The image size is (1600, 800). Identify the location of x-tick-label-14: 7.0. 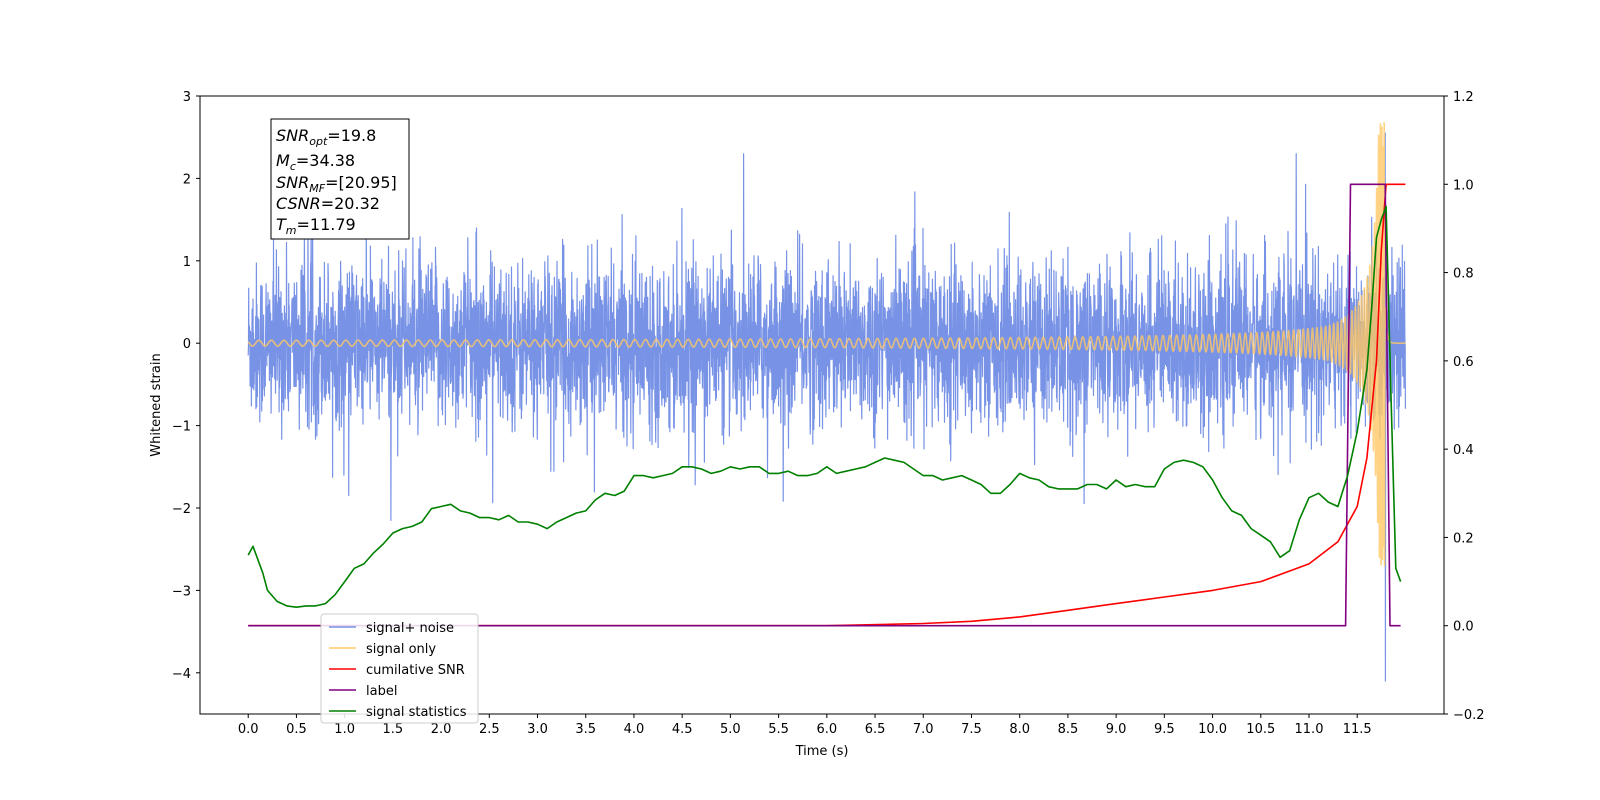
(923, 729).